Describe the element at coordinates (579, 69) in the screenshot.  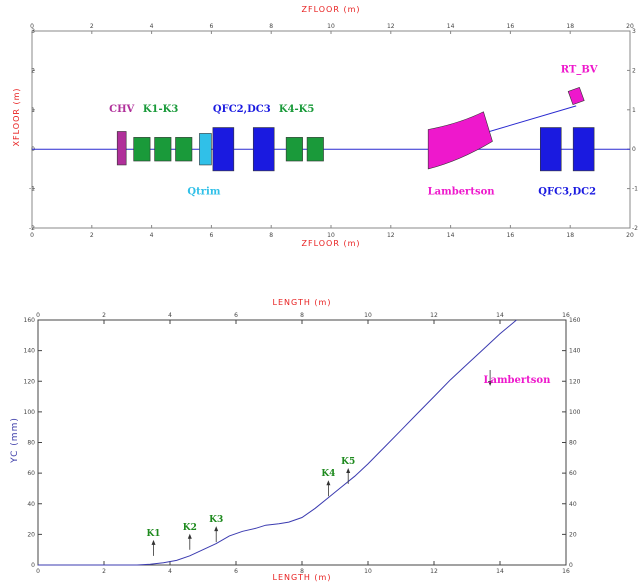
I see `element-label: RT_BV` at that location.